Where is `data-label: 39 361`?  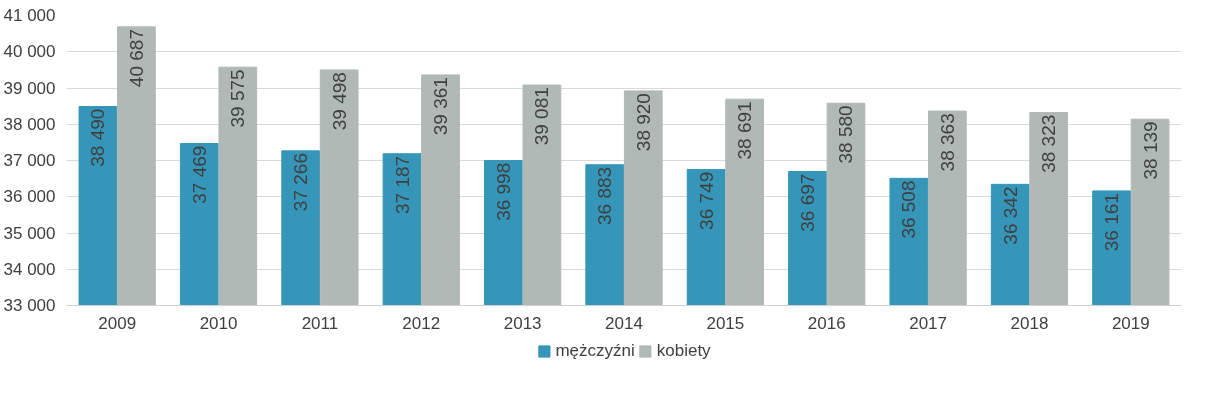
data-label: 39 361 is located at coordinates (441, 106).